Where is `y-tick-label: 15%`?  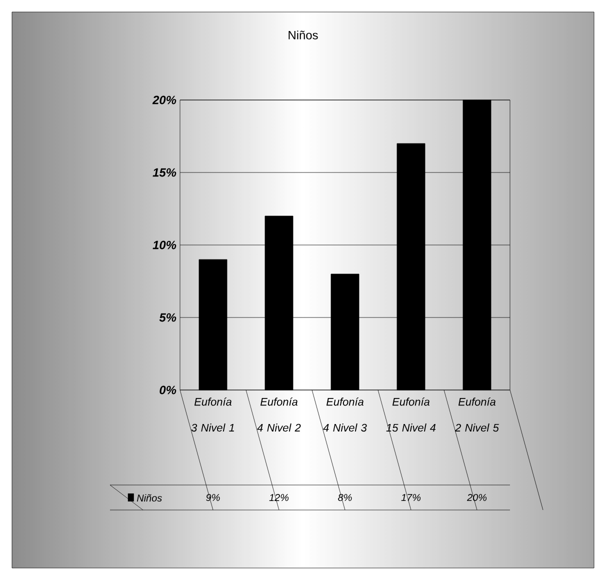
y-tick-label: 15% is located at coordinates (164, 172).